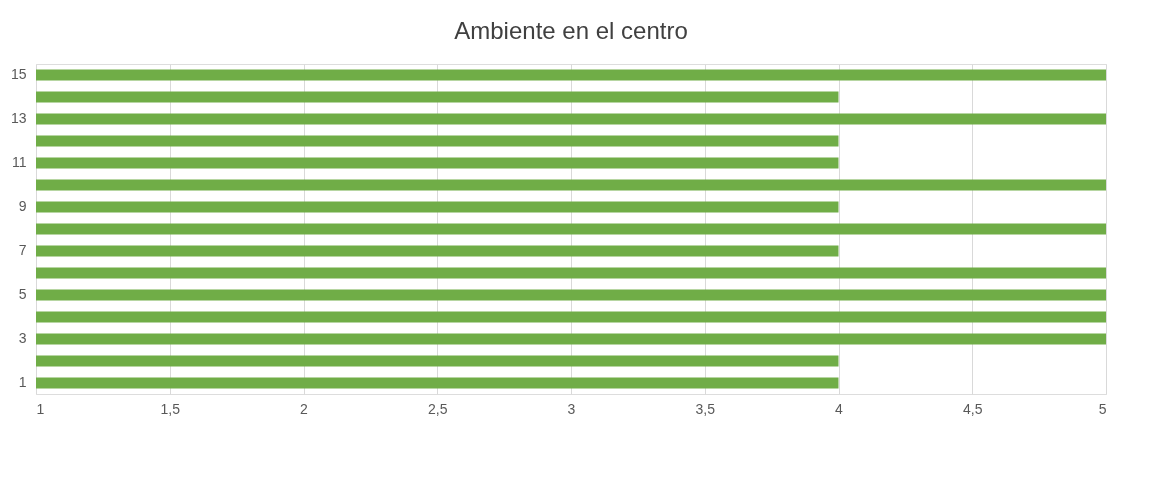 The height and width of the screenshot is (477, 1156). What do you see at coordinates (571, 30) in the screenshot?
I see `chart-title: Ambiente en el centro` at bounding box center [571, 30].